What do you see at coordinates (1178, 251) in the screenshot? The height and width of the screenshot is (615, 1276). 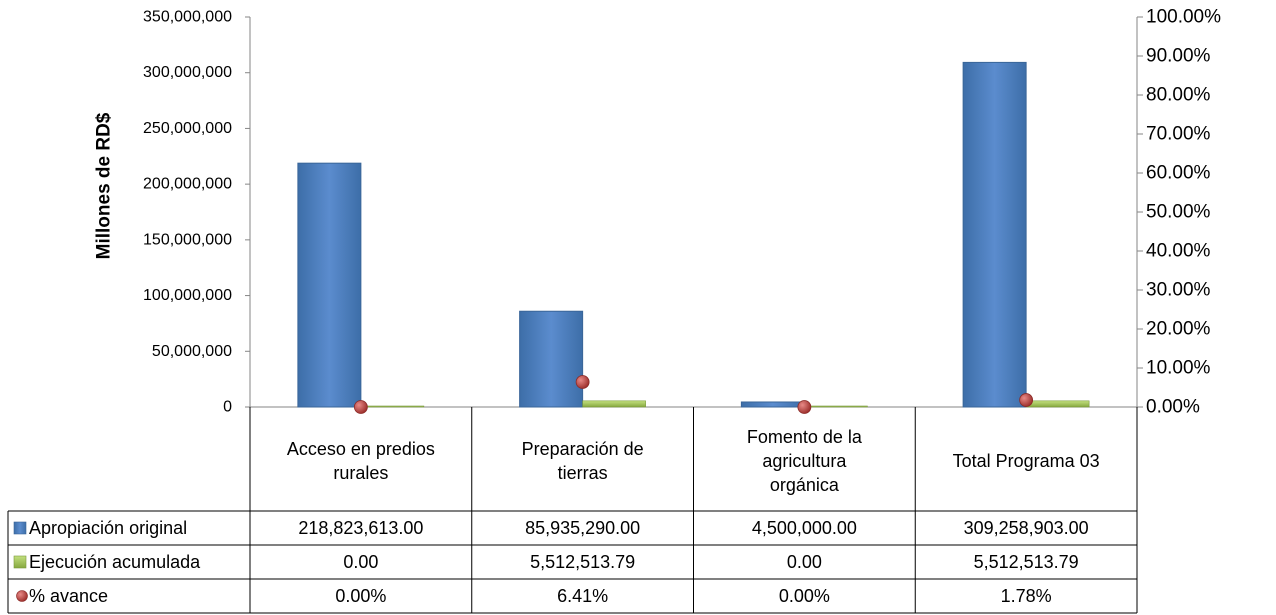 I see `y2-tick-label: 40.00%` at bounding box center [1178, 251].